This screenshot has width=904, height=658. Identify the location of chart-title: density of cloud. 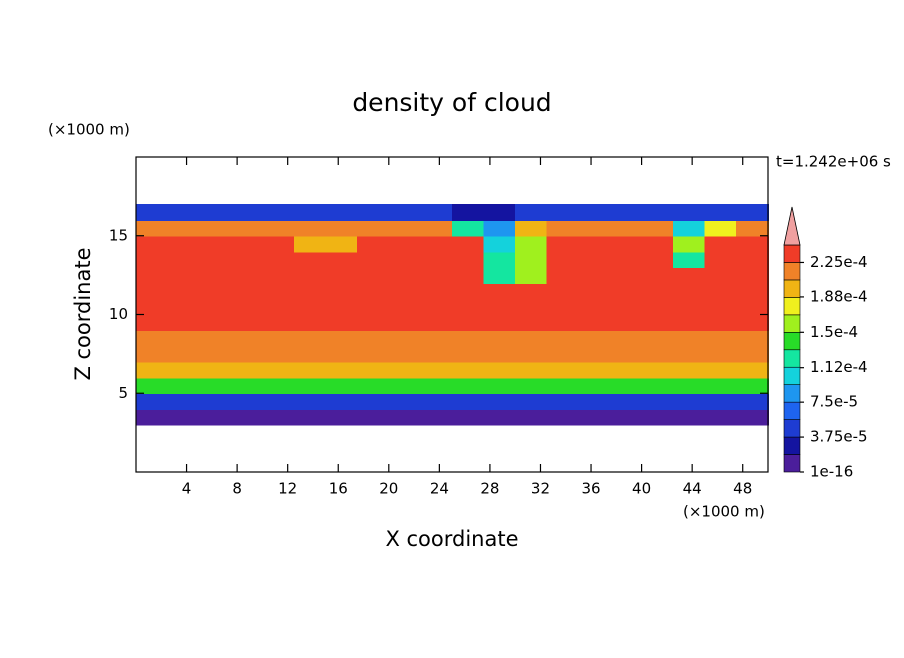
(451, 102).